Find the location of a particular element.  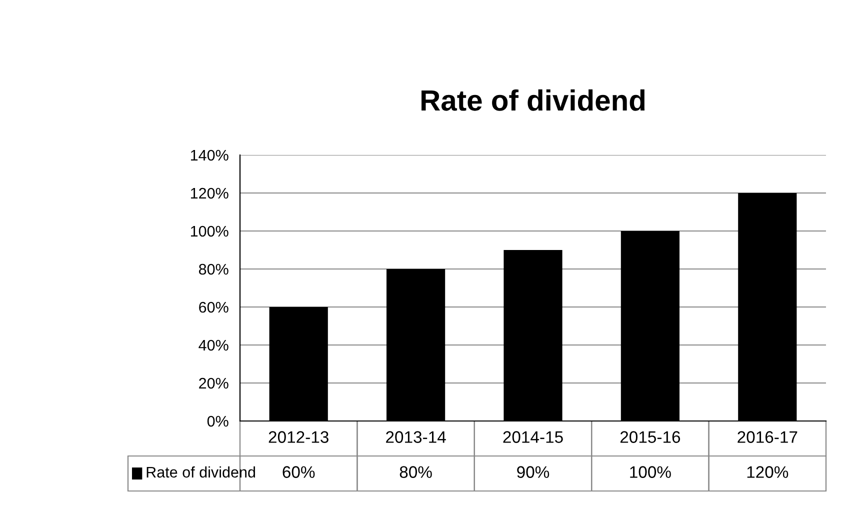

y-tick-label: 80% is located at coordinates (213, 269).